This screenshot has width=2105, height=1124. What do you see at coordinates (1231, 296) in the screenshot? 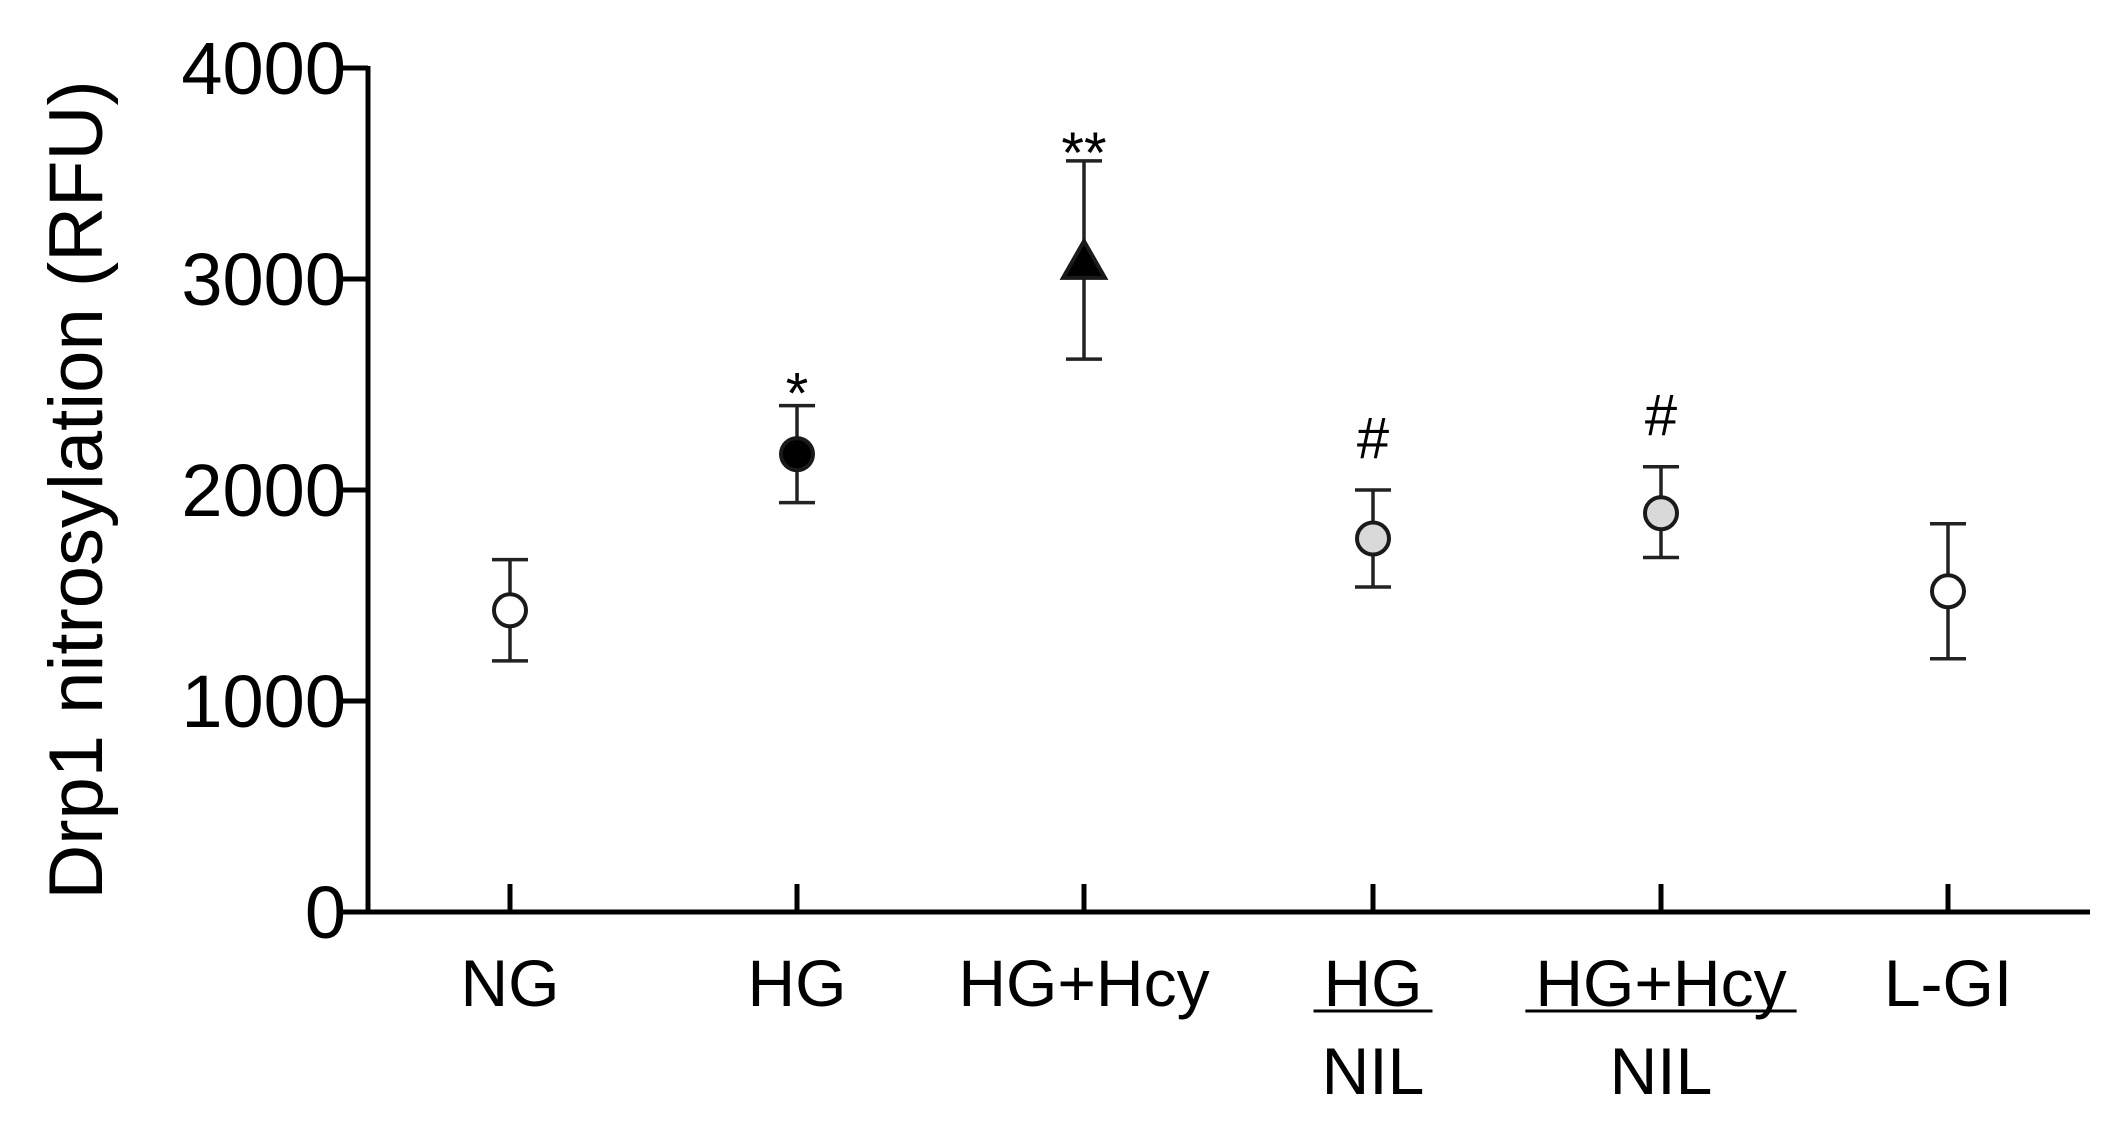
I see `significance-annotations: ***# #` at bounding box center [1231, 296].